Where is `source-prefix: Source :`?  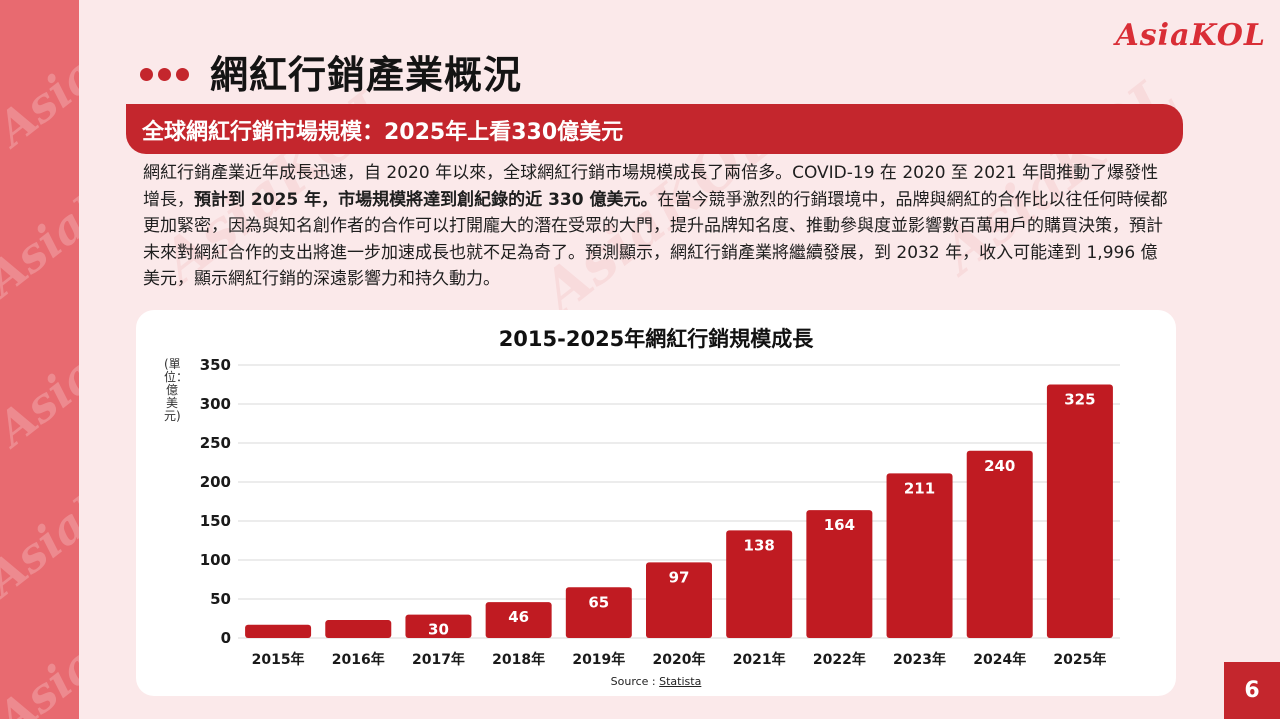 source-prefix: Source : is located at coordinates (635, 681).